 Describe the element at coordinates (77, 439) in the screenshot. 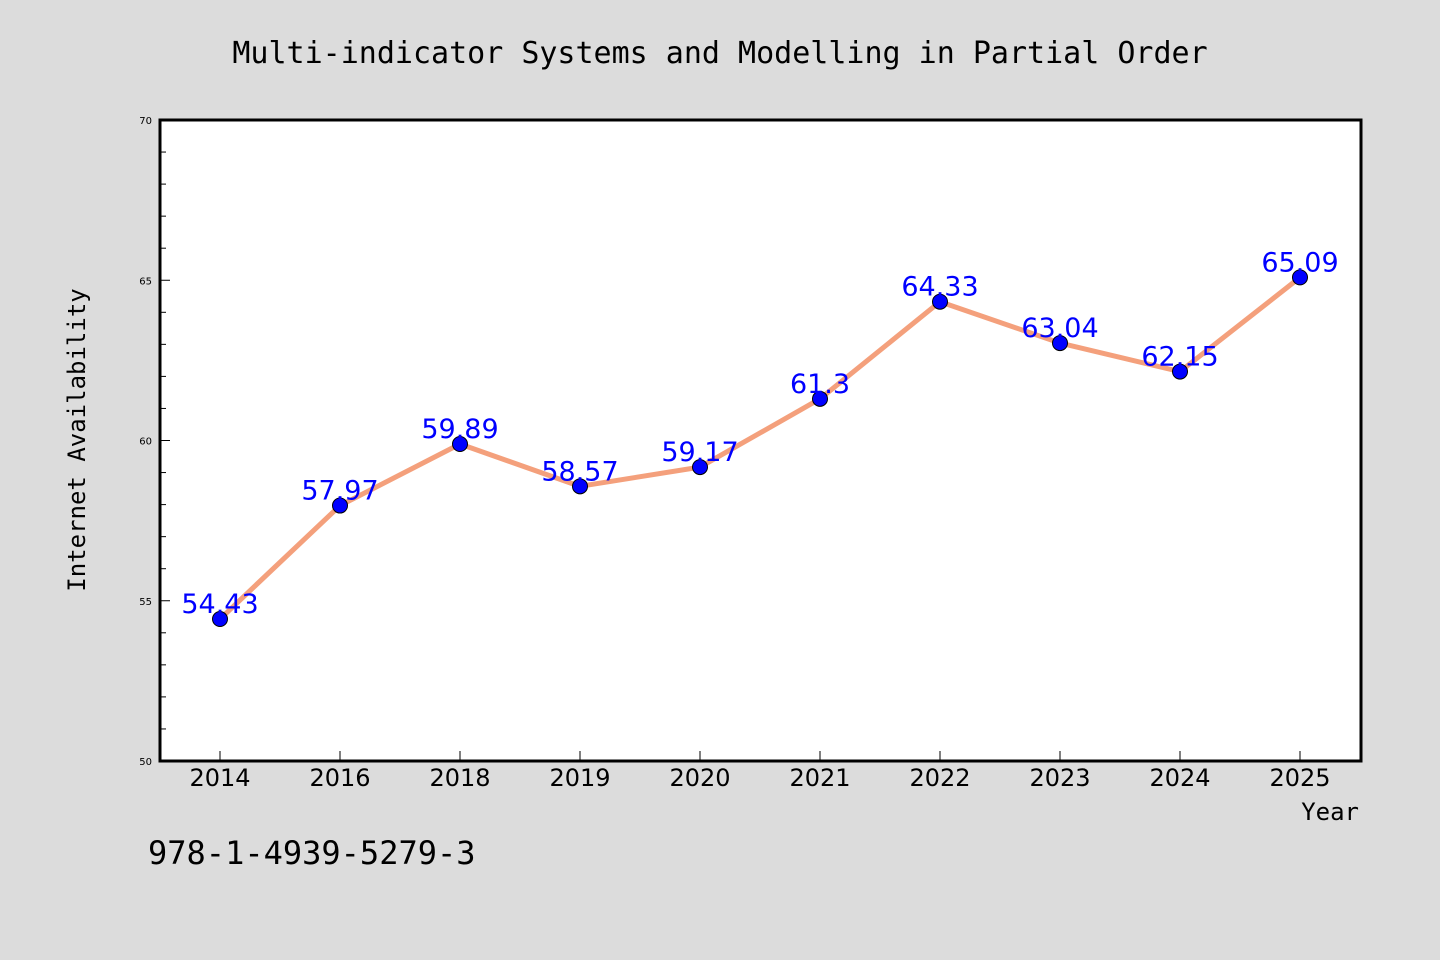

I see `y-axis-label: Internet Availability` at that location.